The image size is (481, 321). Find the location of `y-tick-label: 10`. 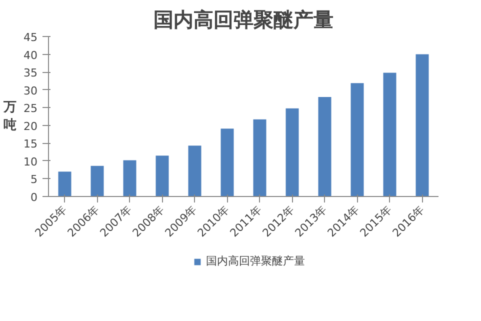

y-tick-label: 10 is located at coordinates (31, 161).